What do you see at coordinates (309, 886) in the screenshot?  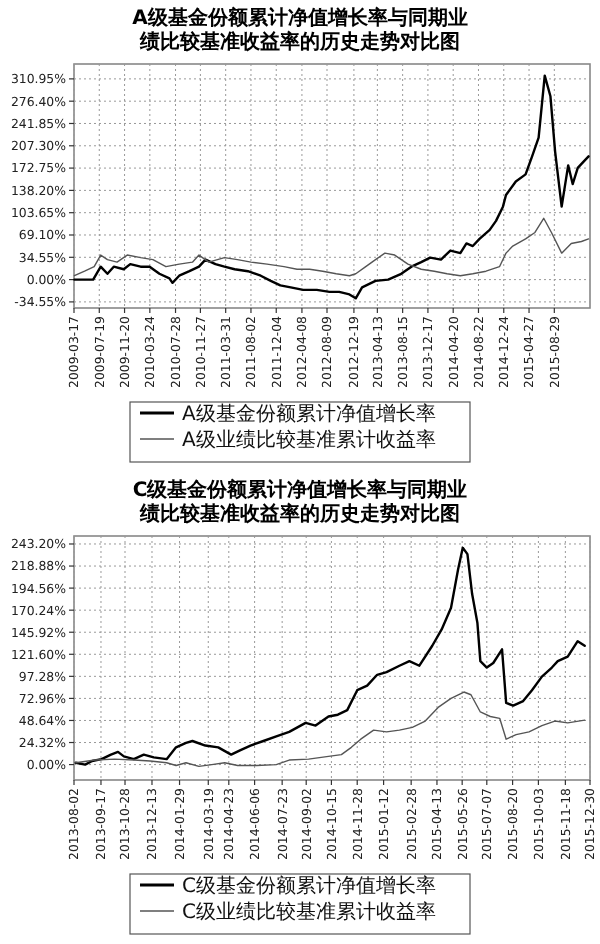 I see `legend-label: C级基金份额累计净值增长率` at bounding box center [309, 886].